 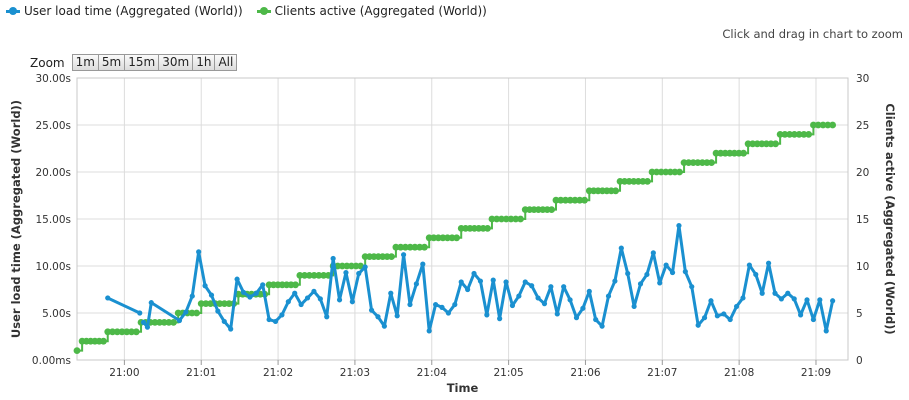 I want to click on zoom-15m-button: 15m, so click(x=142, y=62).